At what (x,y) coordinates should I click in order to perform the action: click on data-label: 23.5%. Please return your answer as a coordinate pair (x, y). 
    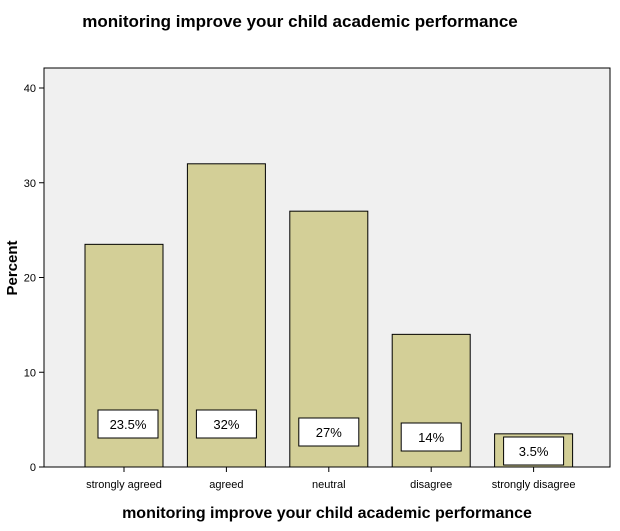
    Looking at the image, I should click on (128, 424).